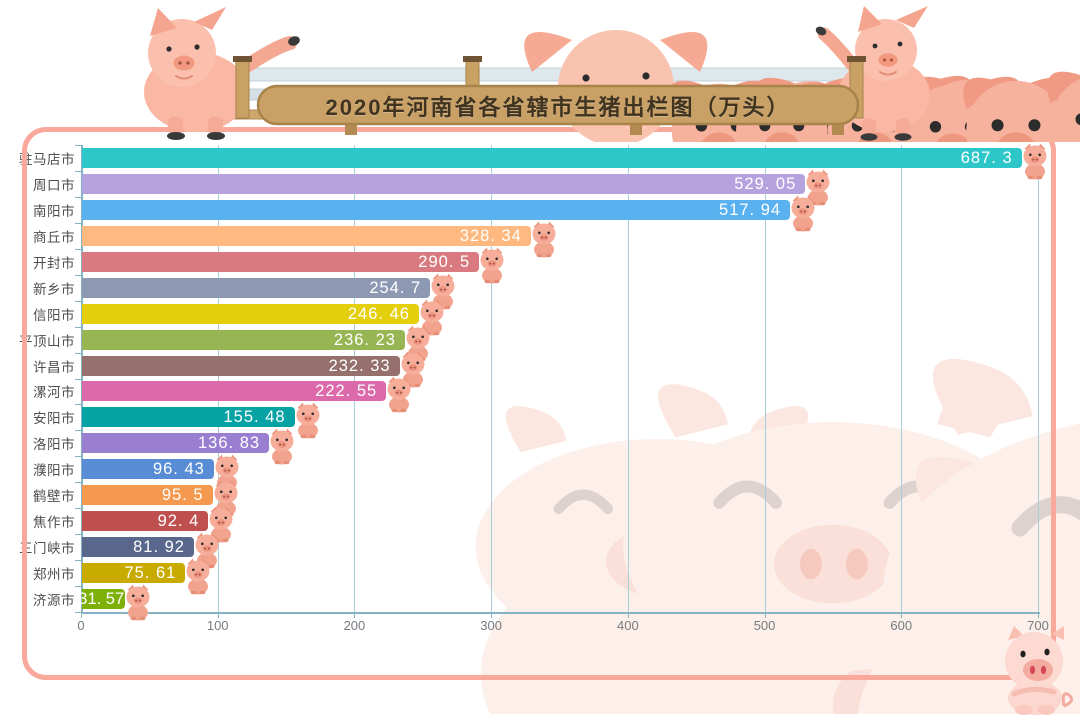  Describe the element at coordinates (560, 613) in the screenshot. I see `x-axis` at that location.